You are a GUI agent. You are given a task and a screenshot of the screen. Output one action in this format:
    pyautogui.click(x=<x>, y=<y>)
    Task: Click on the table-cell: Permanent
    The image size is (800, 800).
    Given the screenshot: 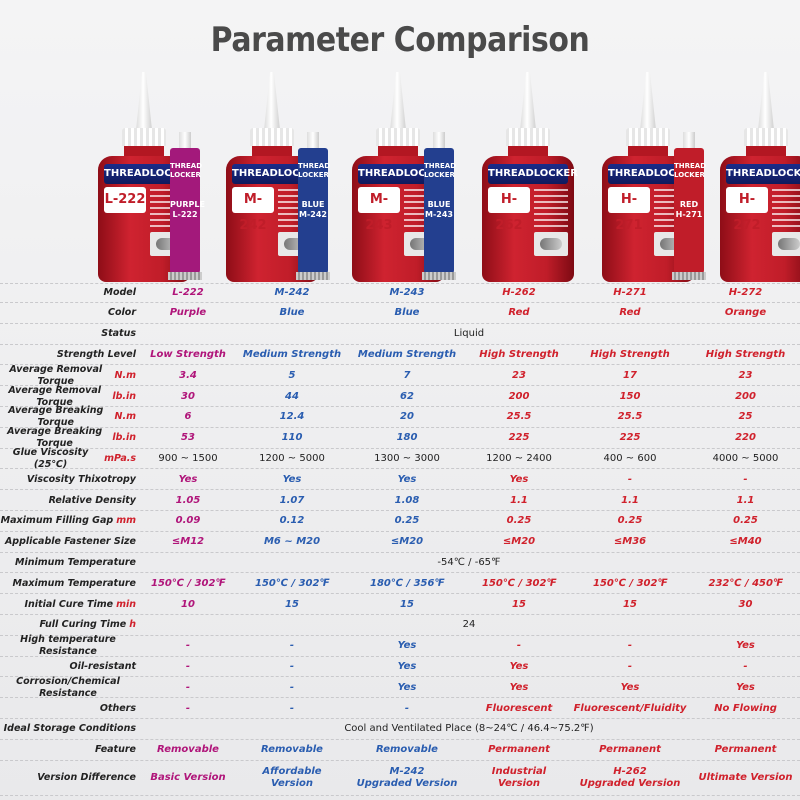 What is the action you would take?
    pyautogui.click(x=630, y=750)
    